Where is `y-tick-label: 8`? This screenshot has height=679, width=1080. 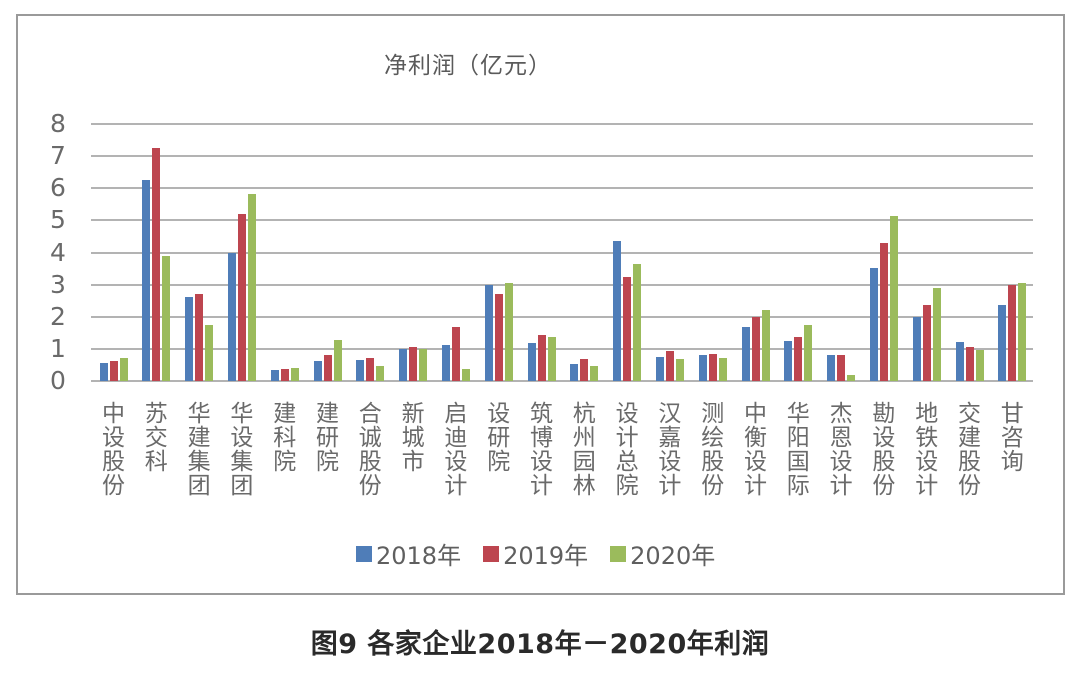 y-tick-label: 8 is located at coordinates (58, 123).